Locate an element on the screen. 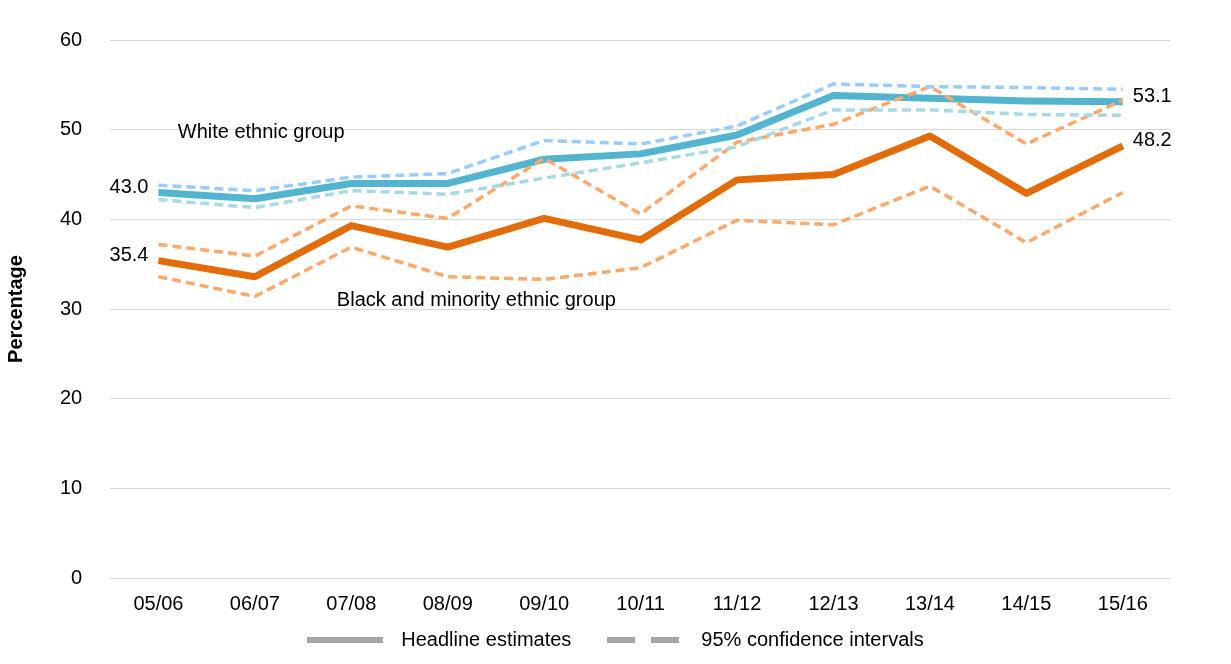 The width and height of the screenshot is (1231, 664). y-axis-title: Percentage is located at coordinates (14, 309).